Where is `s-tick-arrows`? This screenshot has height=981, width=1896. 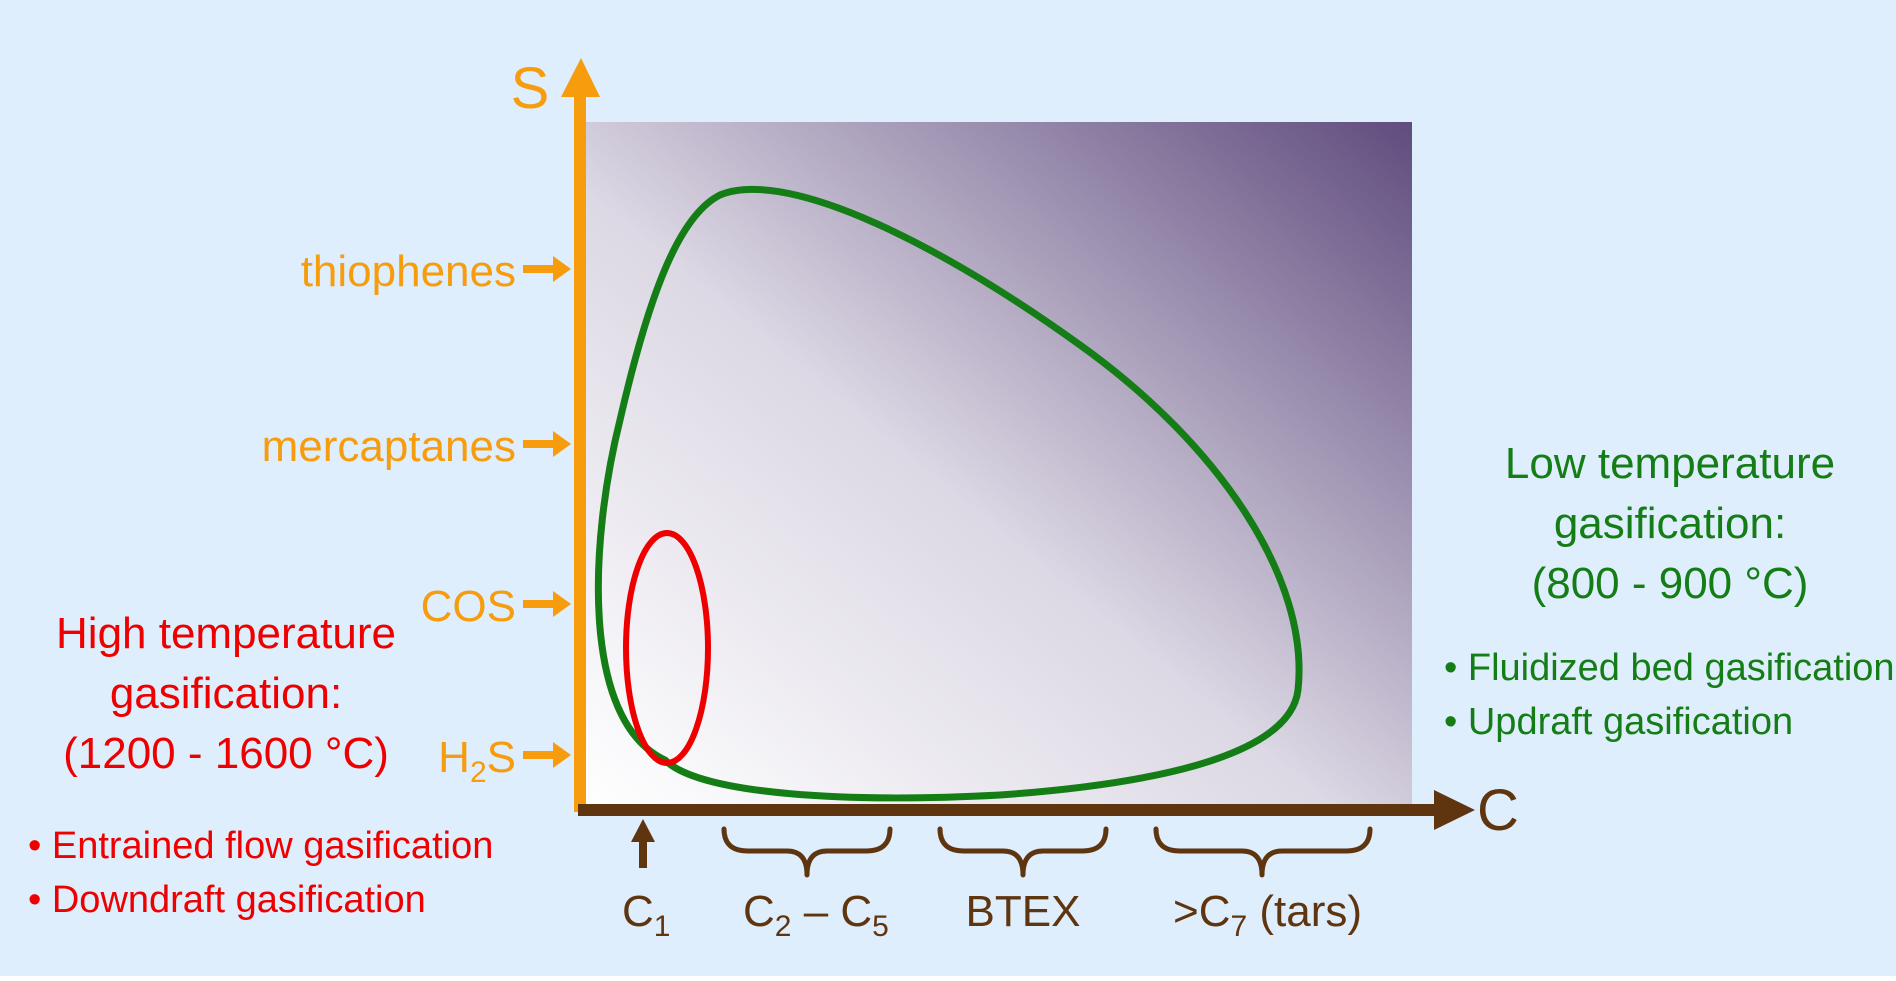
s-tick-arrows is located at coordinates (547, 512).